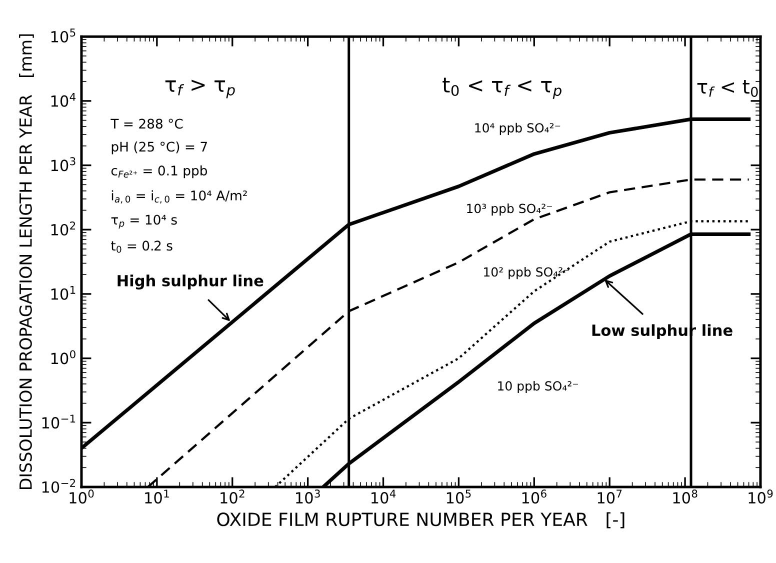  Describe the element at coordinates (727, 88) in the screenshot. I see `annotation: τ$_{f}$ < t$_{0}$` at that location.